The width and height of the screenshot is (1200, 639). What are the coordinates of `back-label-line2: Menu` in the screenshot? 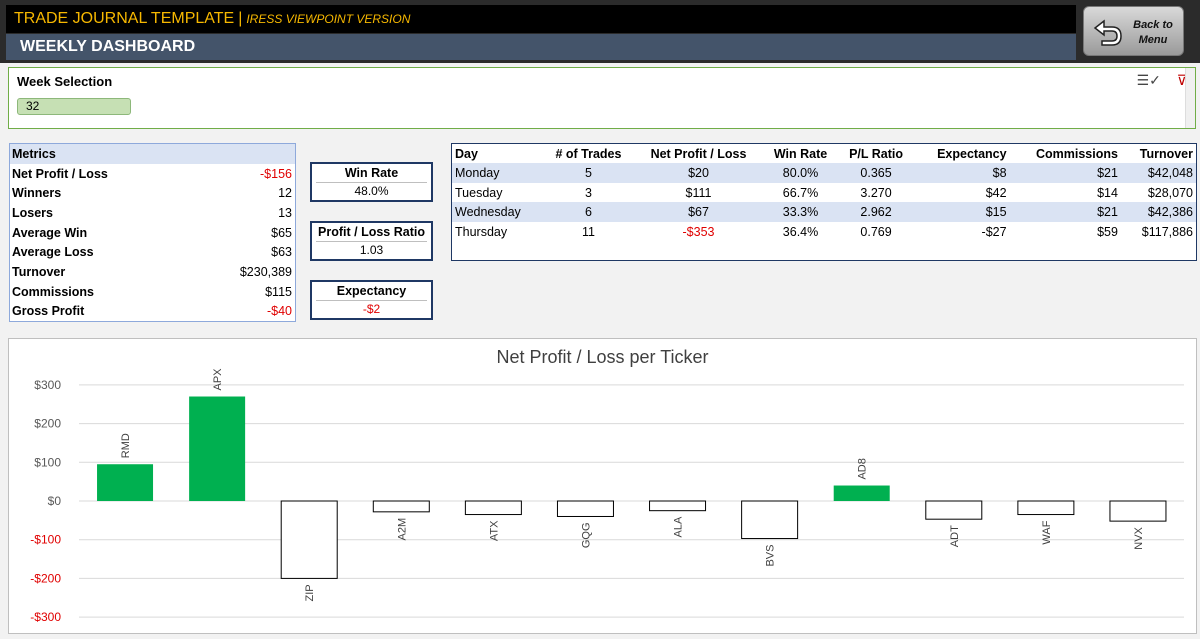 It's located at (1153, 40).